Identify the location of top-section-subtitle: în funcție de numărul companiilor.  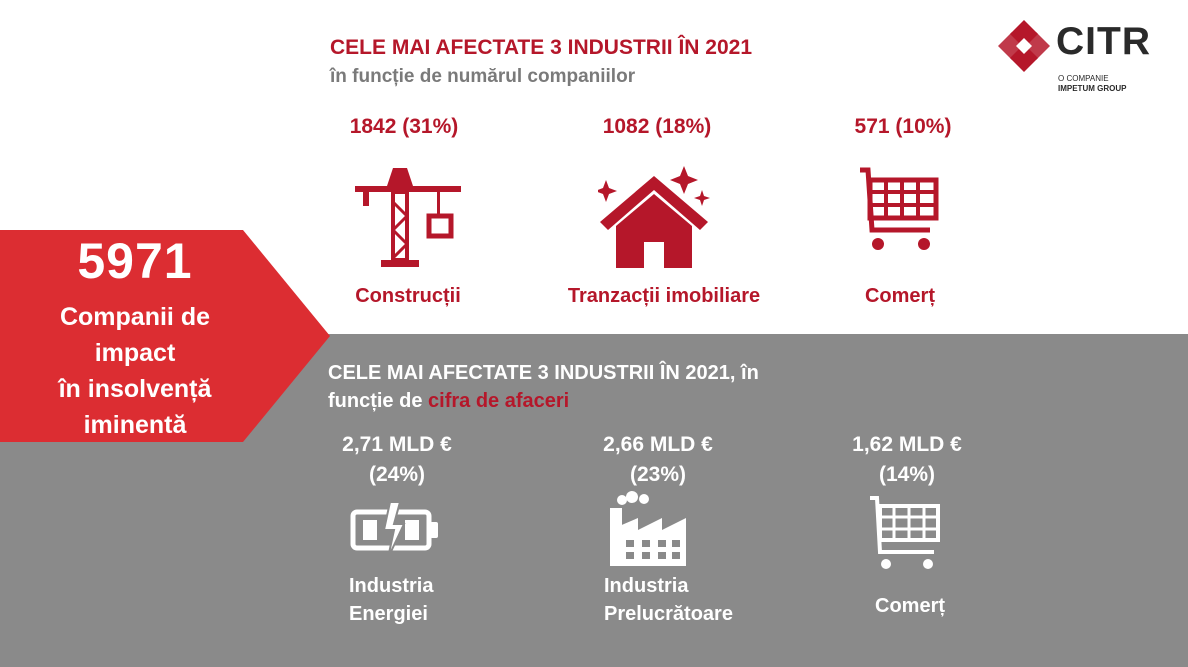
(483, 76).